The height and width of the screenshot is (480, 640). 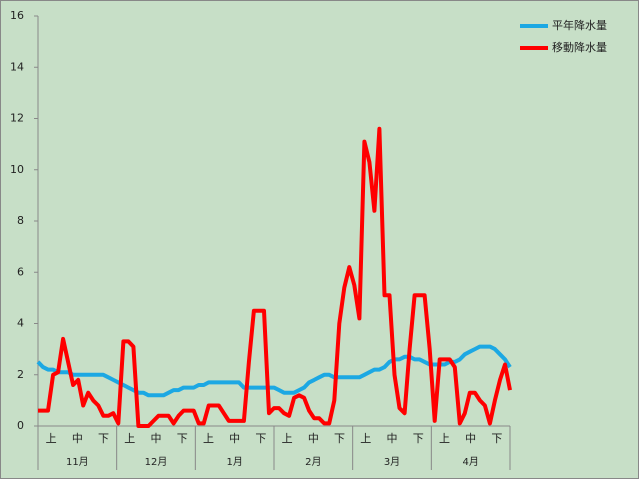 What do you see at coordinates (20, 374) in the screenshot?
I see `y-tick-label: 2` at bounding box center [20, 374].